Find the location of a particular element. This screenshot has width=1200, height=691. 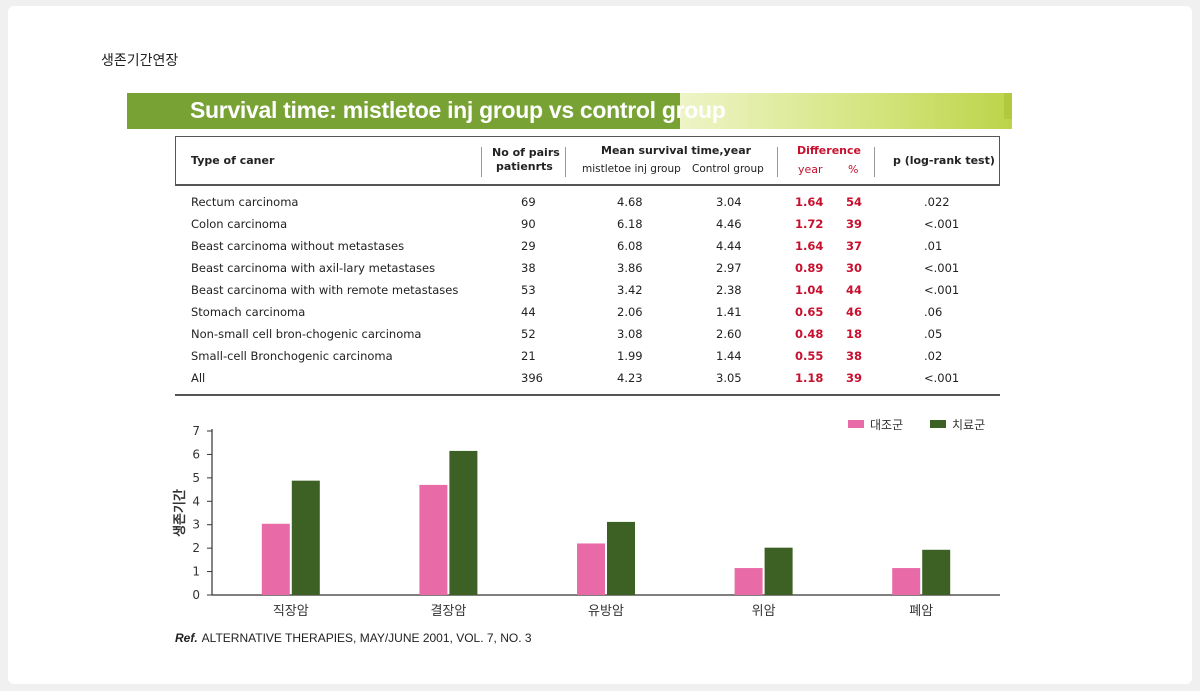

cell-diff-year: 1.18 is located at coordinates (809, 378).